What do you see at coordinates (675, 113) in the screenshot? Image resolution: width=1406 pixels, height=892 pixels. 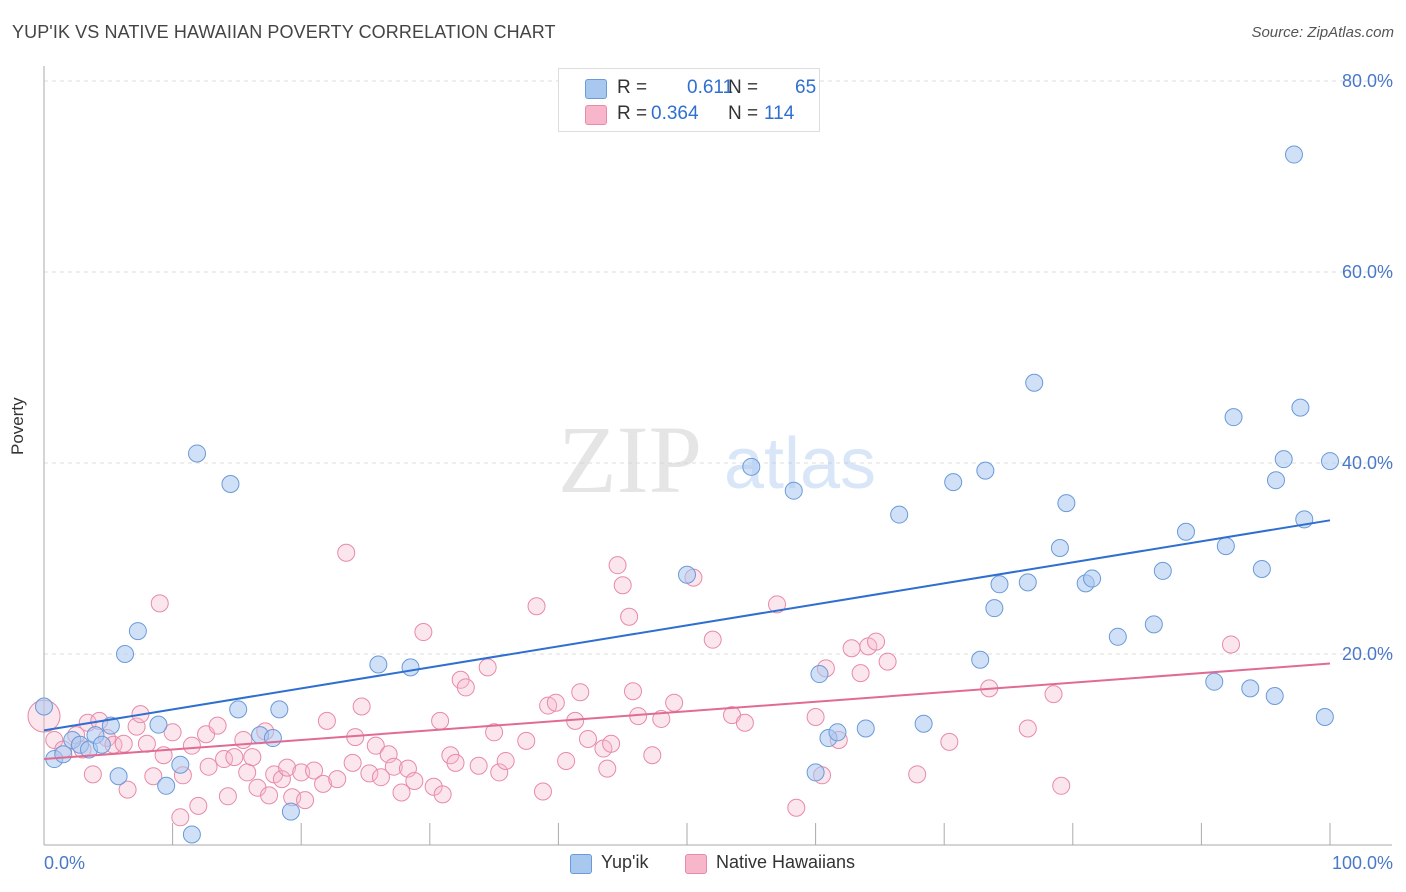 I see `legend-r-value-native-hawaiians: 0.364` at bounding box center [675, 113].